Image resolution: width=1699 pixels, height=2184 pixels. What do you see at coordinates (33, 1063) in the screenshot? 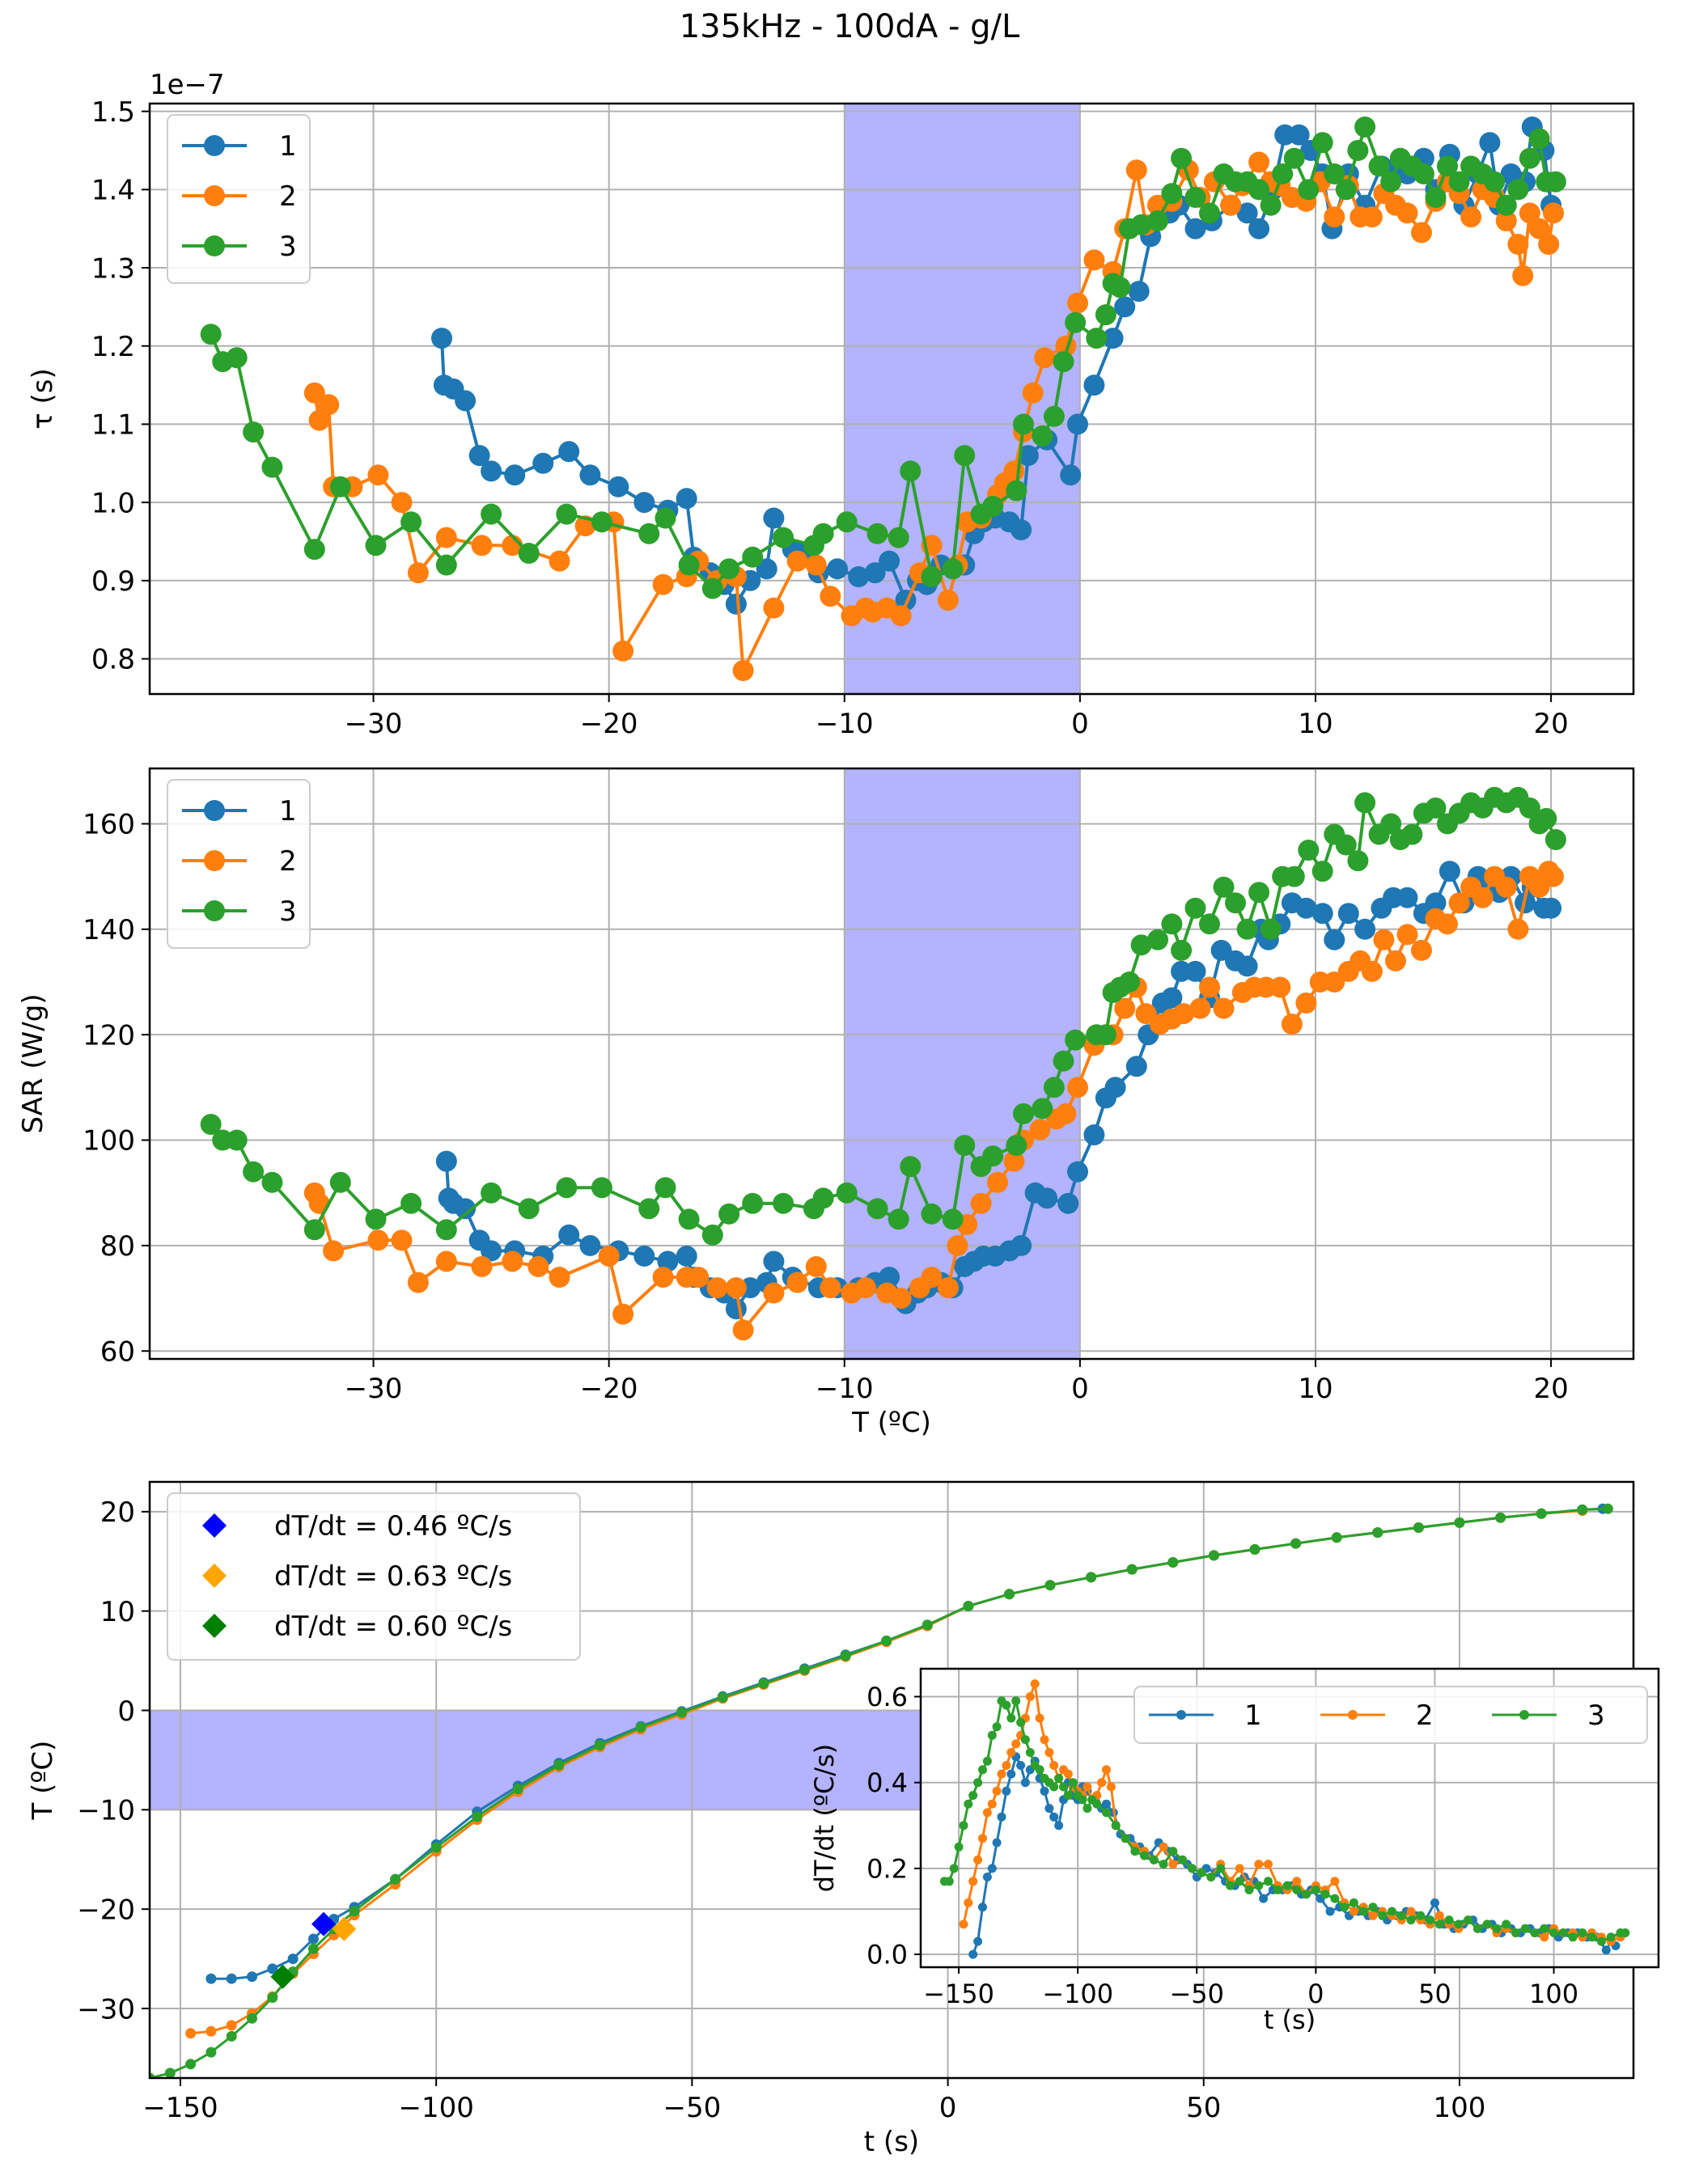
I see `y-axis-label: SAR (W/g)` at bounding box center [33, 1063].